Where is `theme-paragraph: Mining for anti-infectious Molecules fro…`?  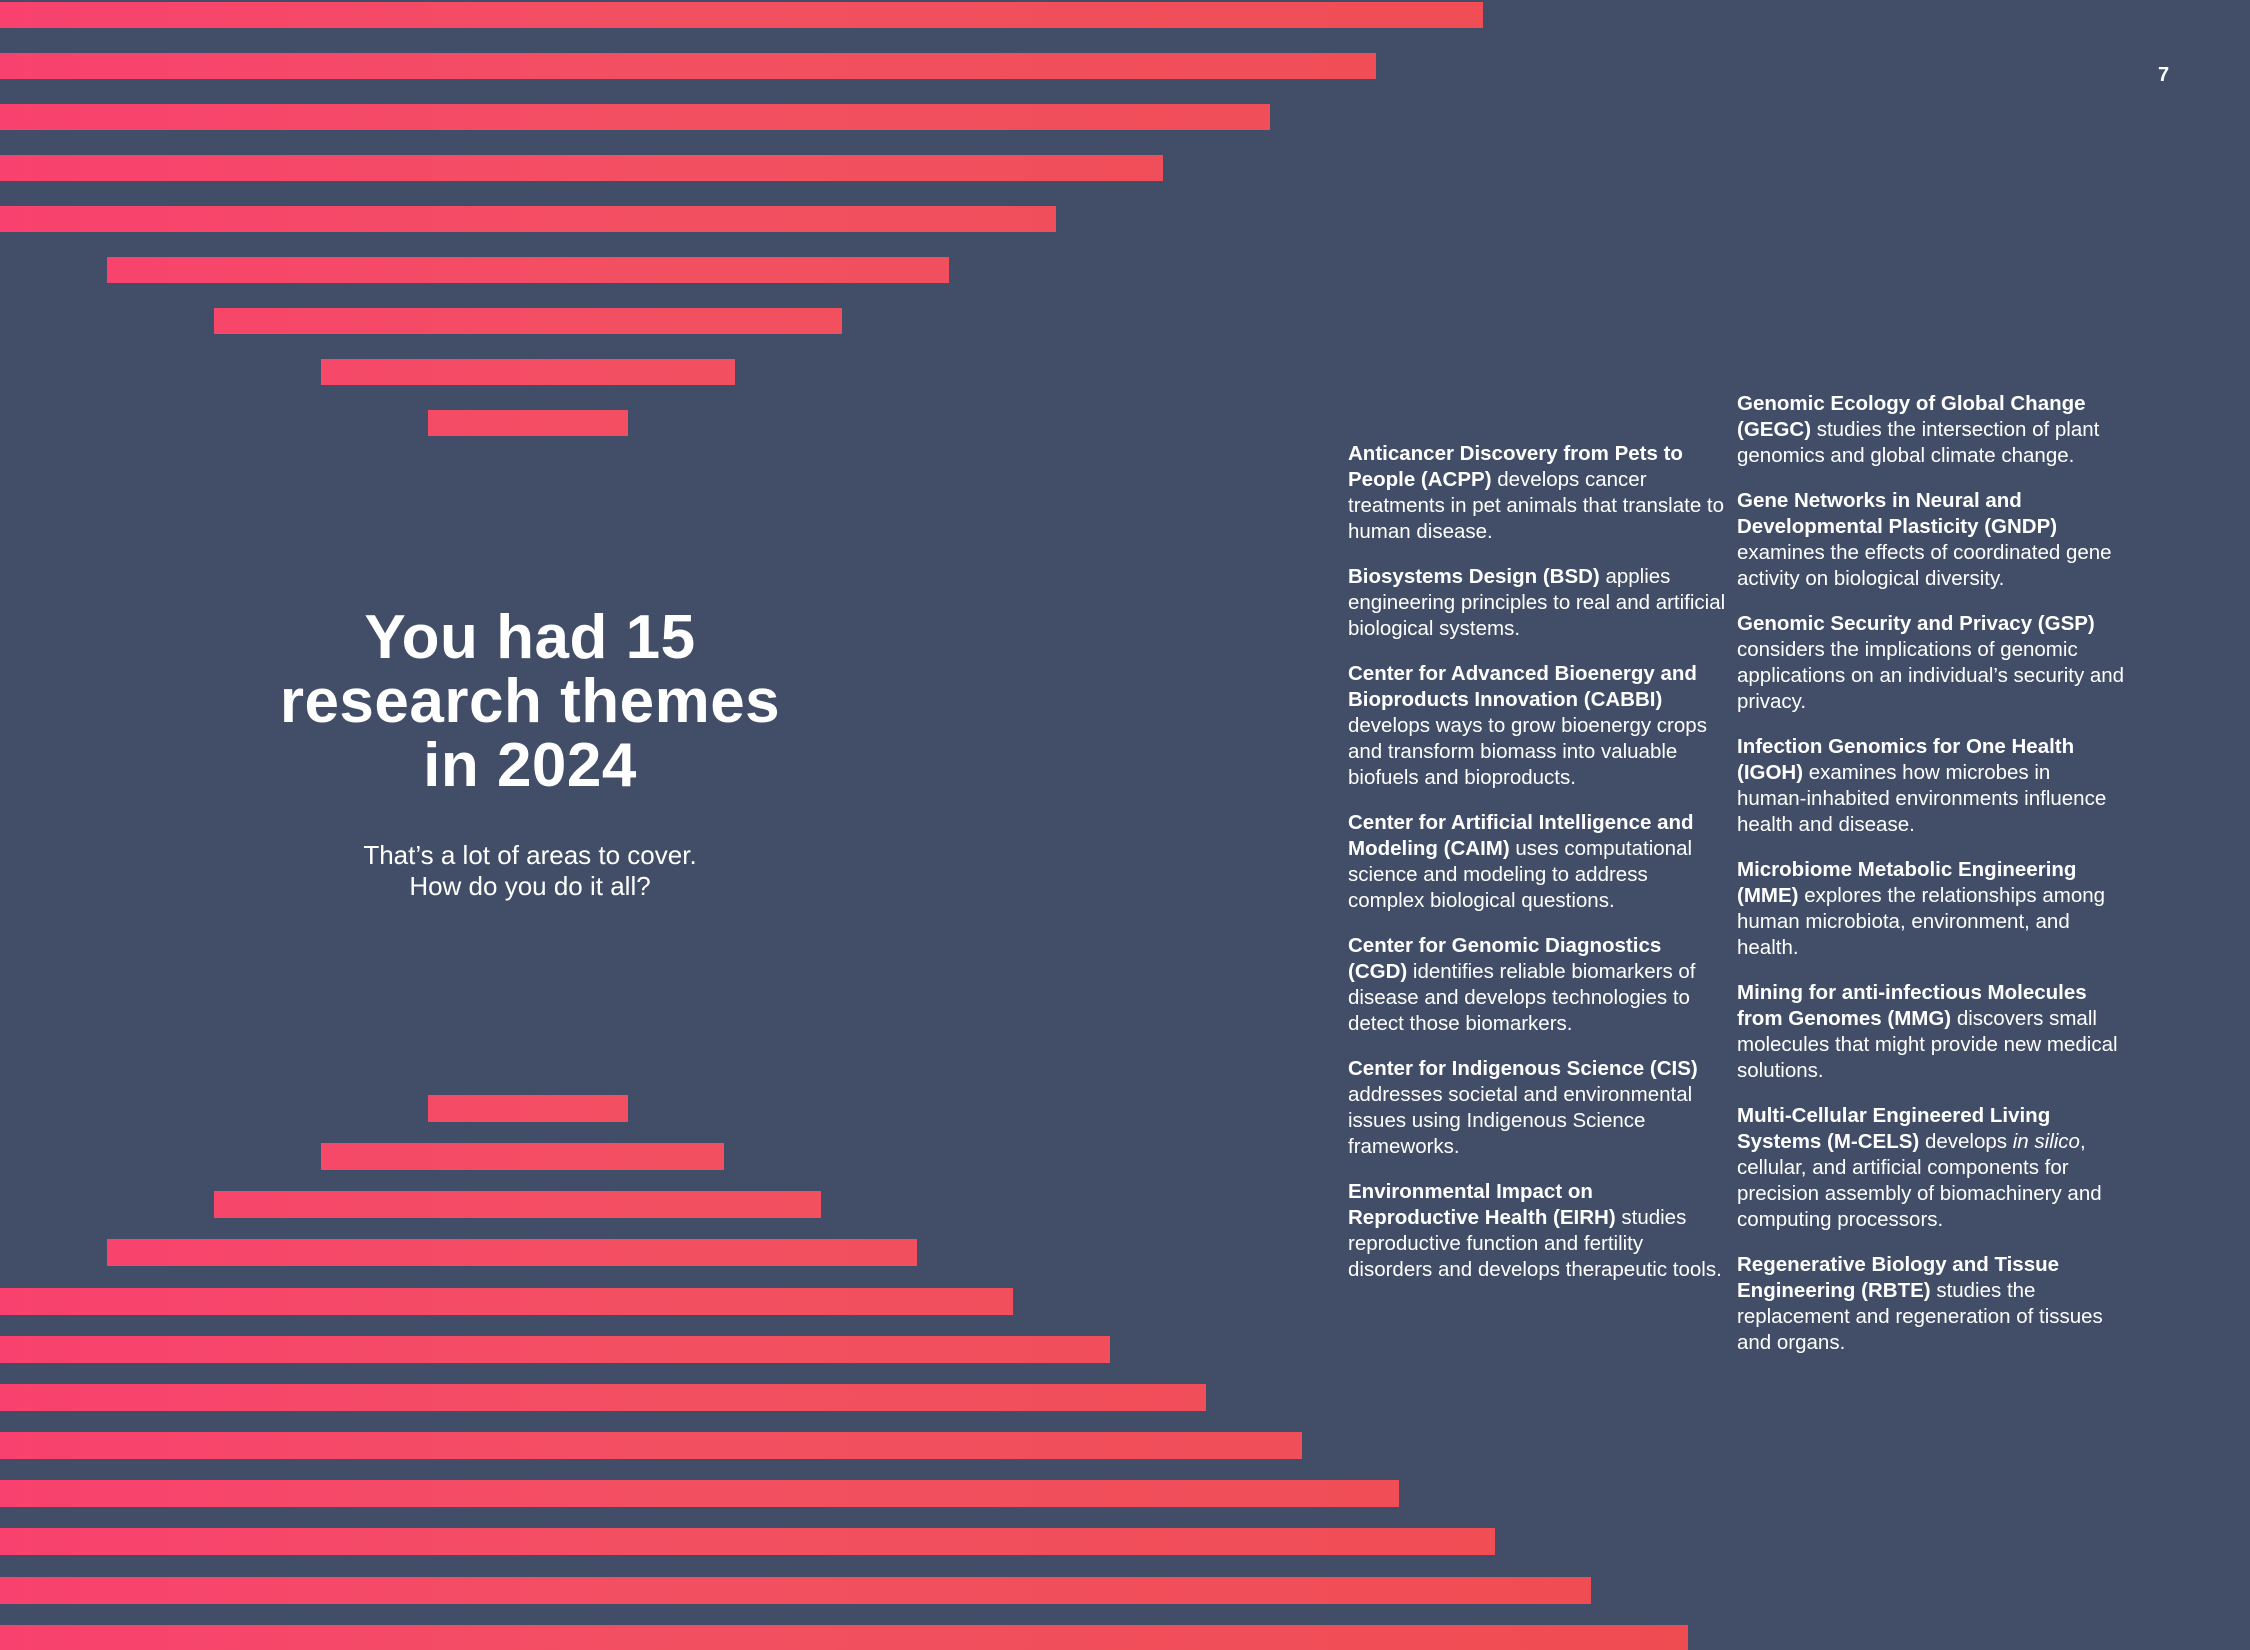
theme-paragraph: Mining for anti-infectious Molecules fro… is located at coordinates (1927, 1031).